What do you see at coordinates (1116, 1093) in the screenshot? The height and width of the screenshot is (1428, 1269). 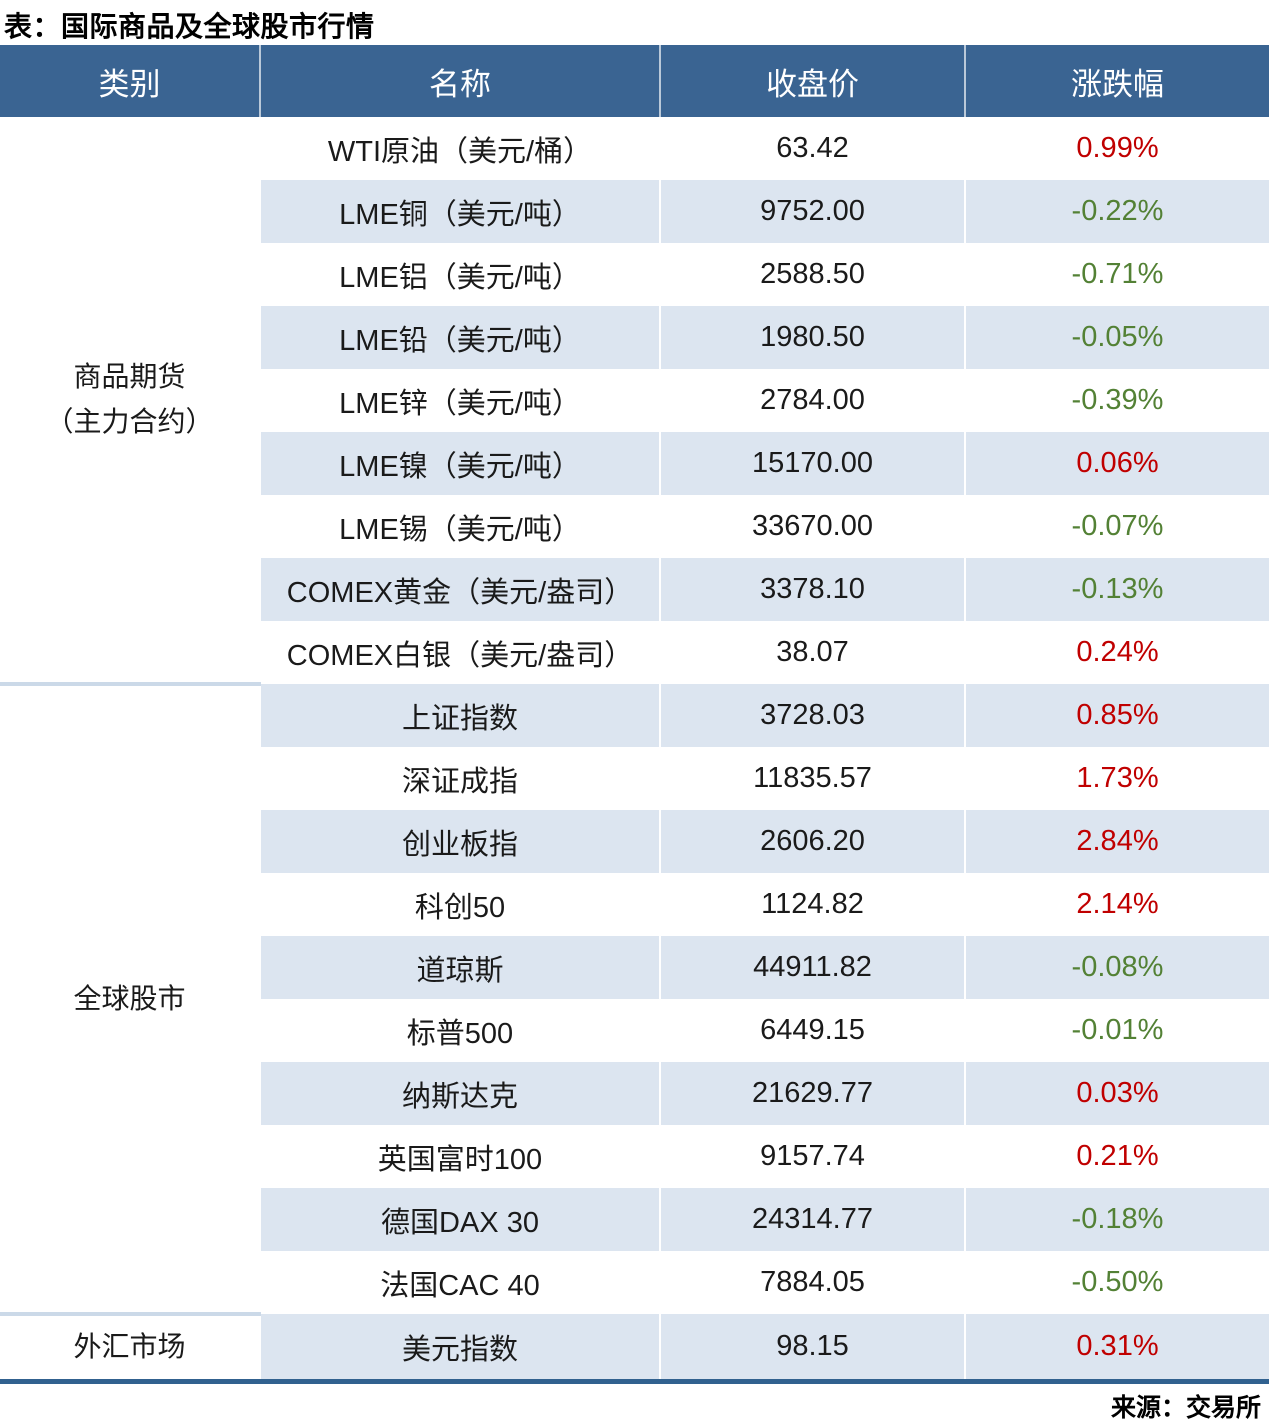 I see `change-cell: 0.03%` at bounding box center [1116, 1093].